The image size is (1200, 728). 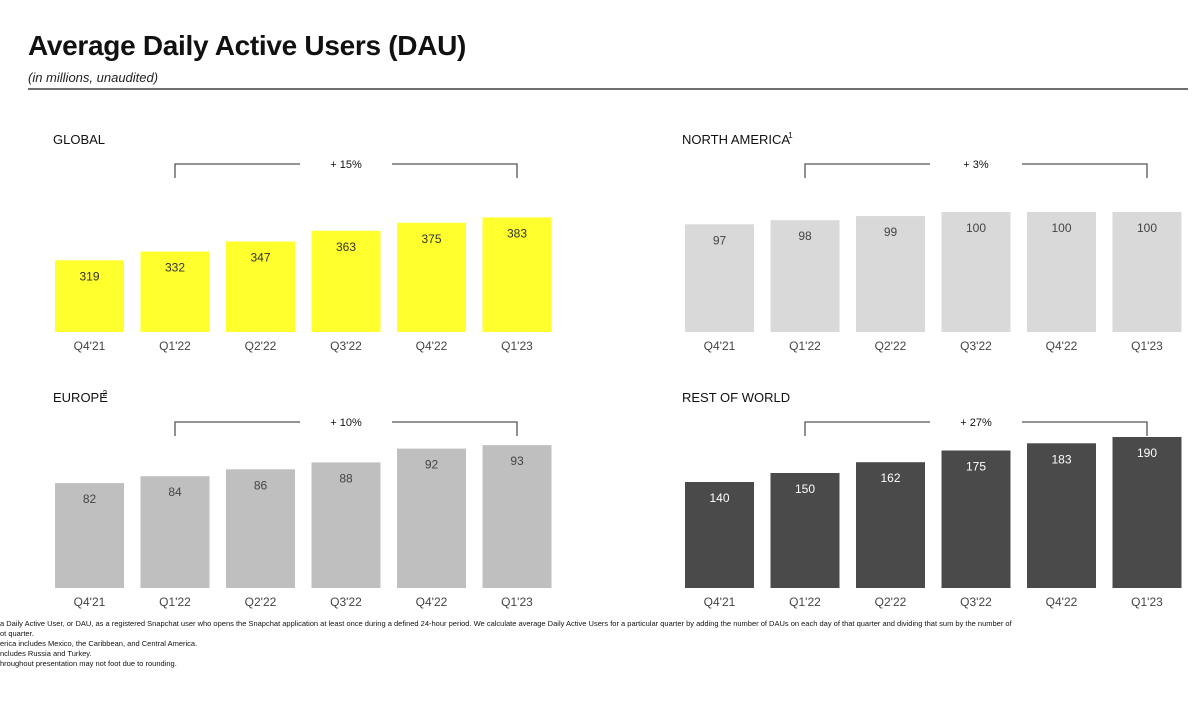 What do you see at coordinates (346, 165) in the screenshot?
I see `growth-label: + 15%` at bounding box center [346, 165].